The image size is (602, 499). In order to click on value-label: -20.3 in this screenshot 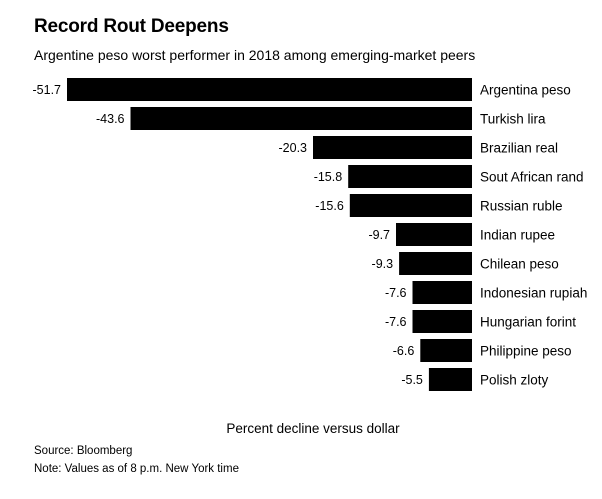, I will do `click(293, 148)`.